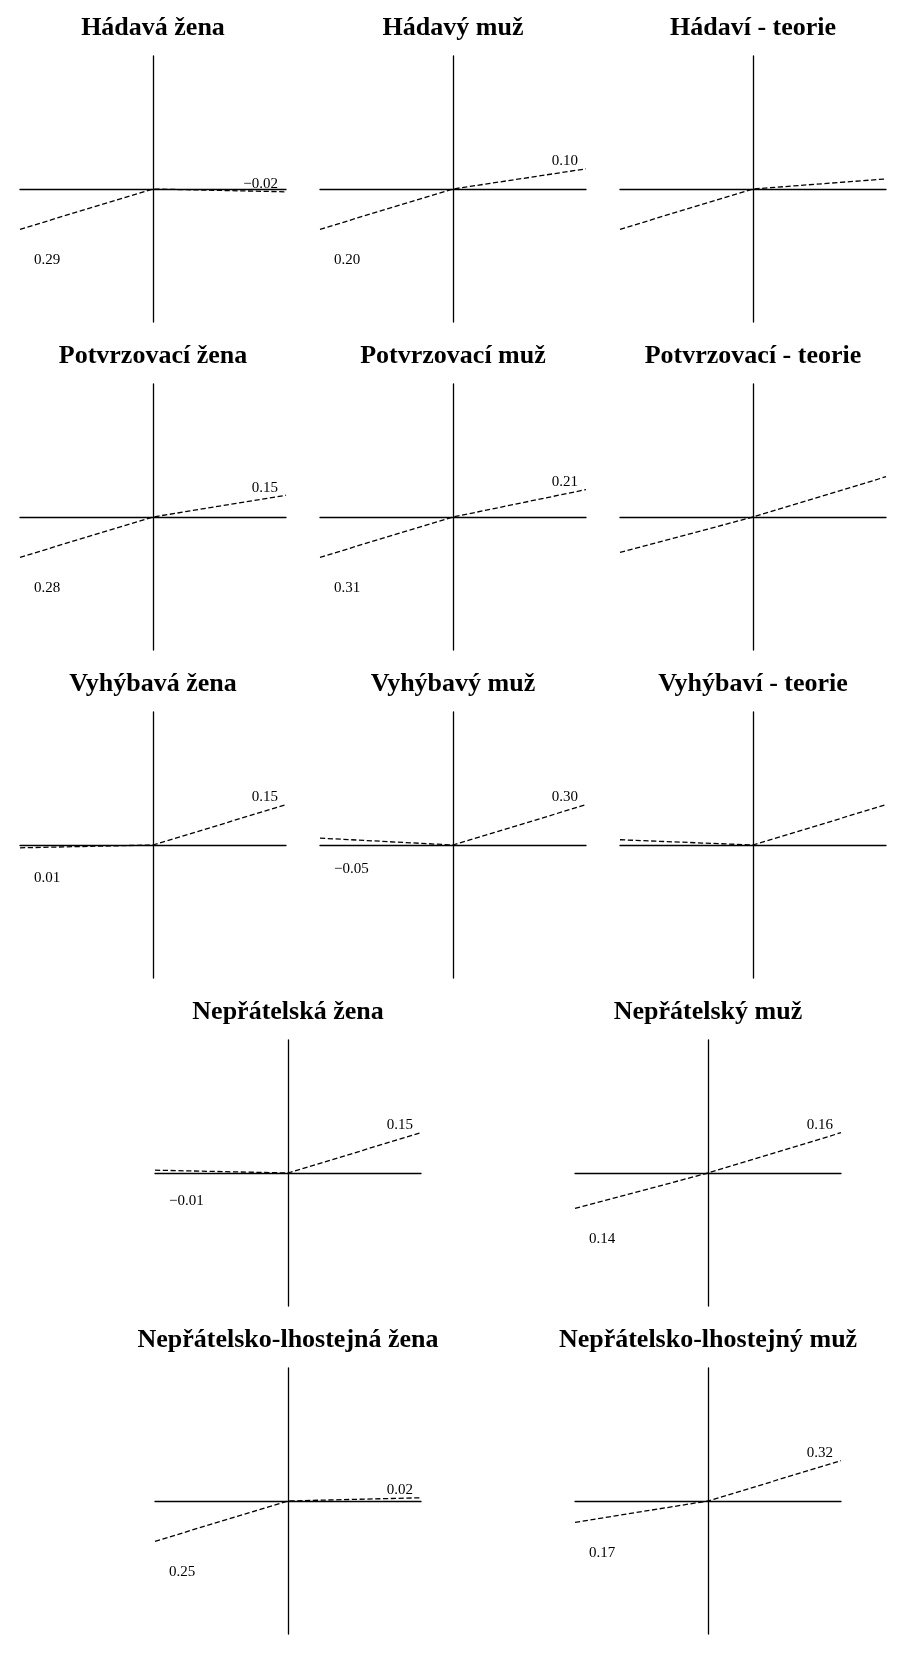  I want to click on text: 0.17, so click(602, 1551).